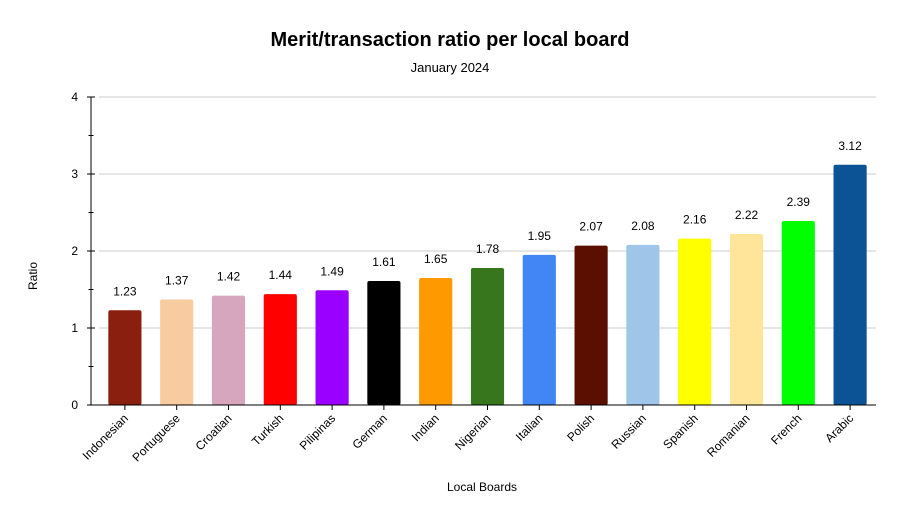 The image size is (901, 520). What do you see at coordinates (229, 277) in the screenshot?
I see `data-label: 1.42` at bounding box center [229, 277].